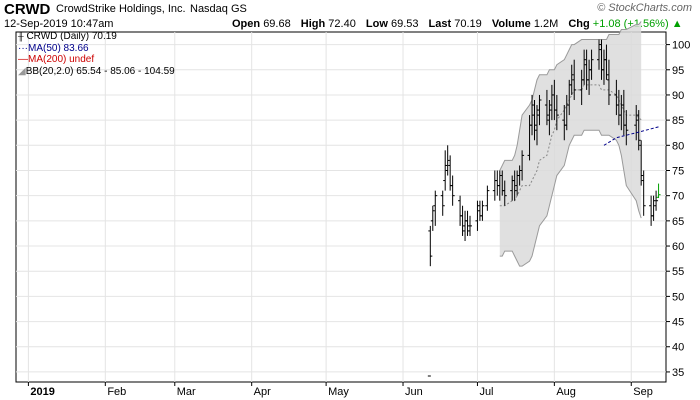 The image size is (700, 400). I want to click on legend-ma50: ···MA(50) 83.66, so click(96, 49).